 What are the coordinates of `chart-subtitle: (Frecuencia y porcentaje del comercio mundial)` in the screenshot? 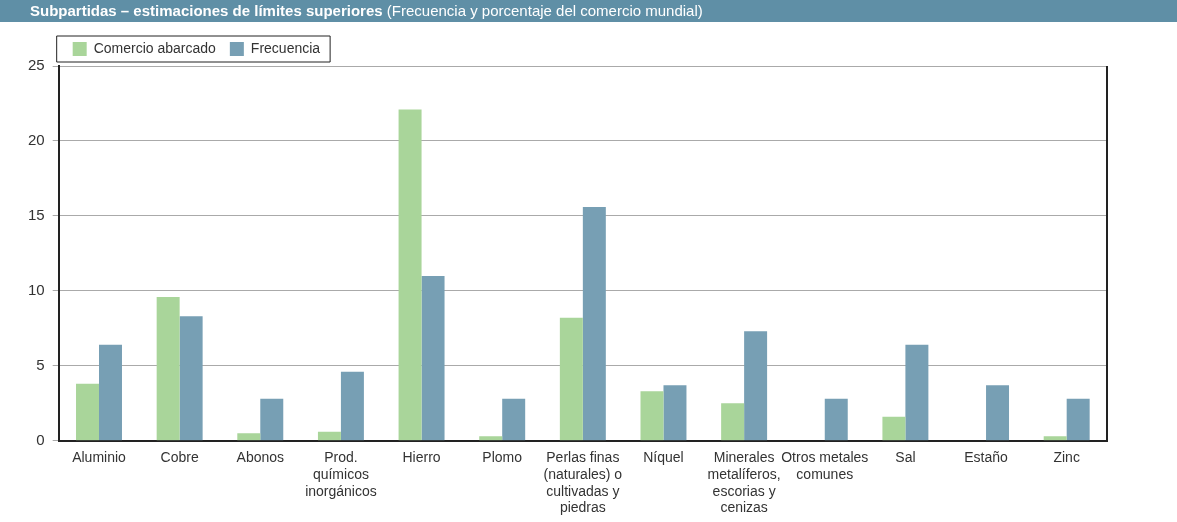 It's located at (544, 10).